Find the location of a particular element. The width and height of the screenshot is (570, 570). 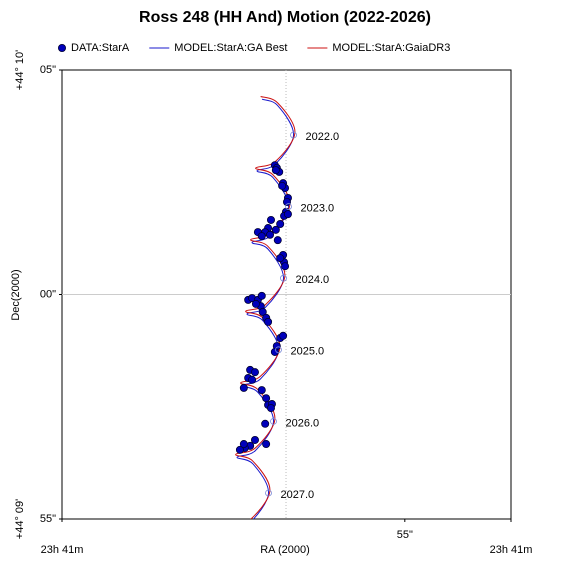

legend-label: DATA:StarA is located at coordinates (100, 48).